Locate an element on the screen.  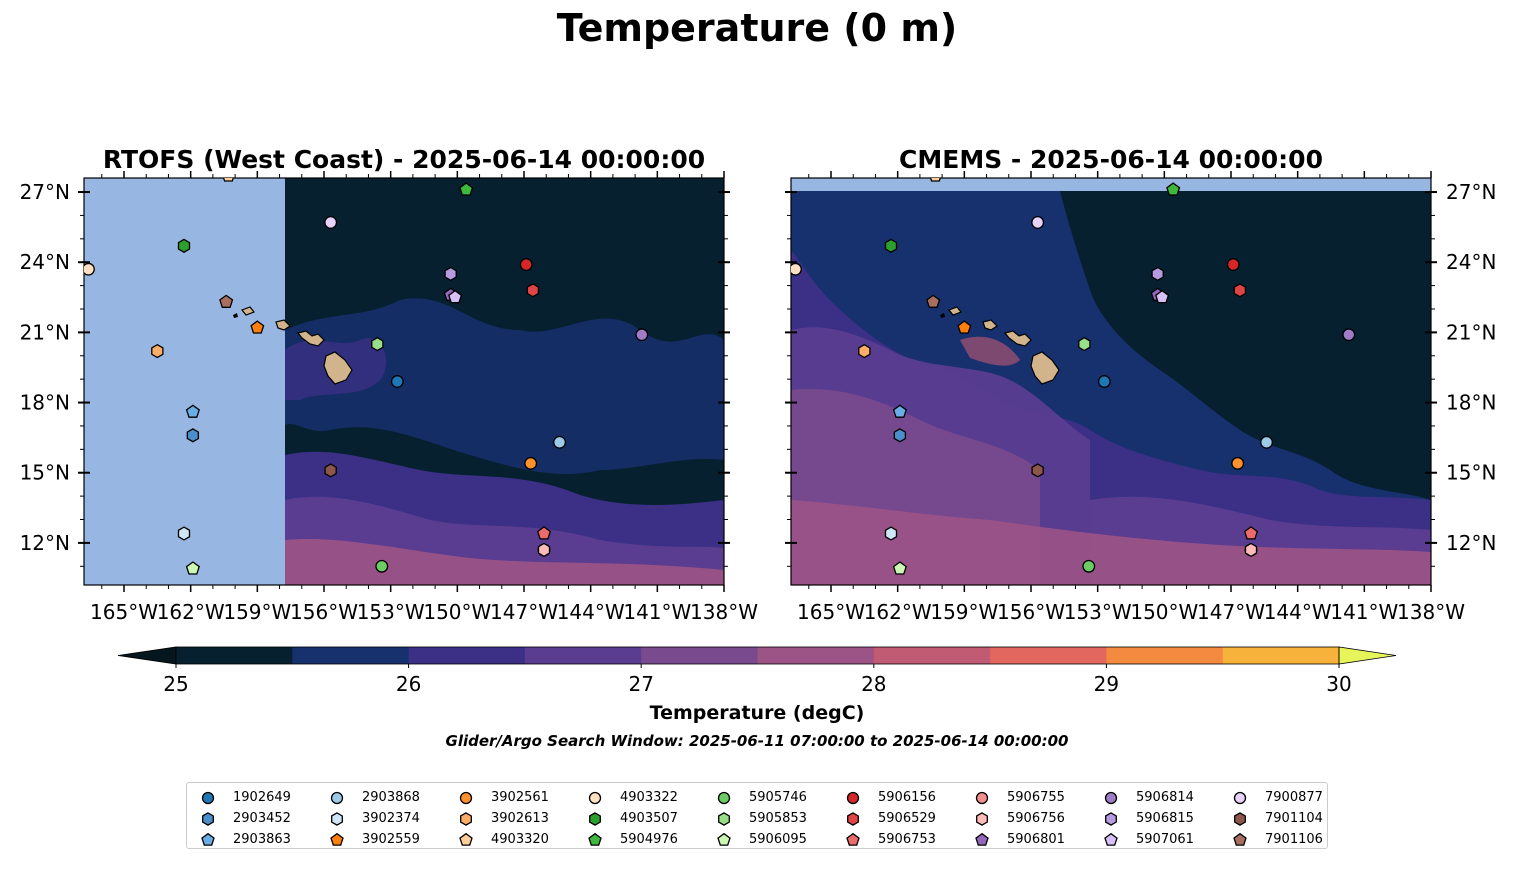
legend-column: 4903322 4903507 5904976 is located at coordinates (631, 818).